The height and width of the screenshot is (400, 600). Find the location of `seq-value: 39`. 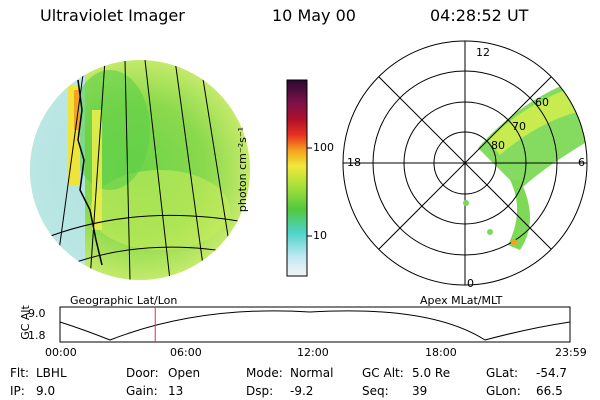

seq-value: 39 is located at coordinates (420, 391).